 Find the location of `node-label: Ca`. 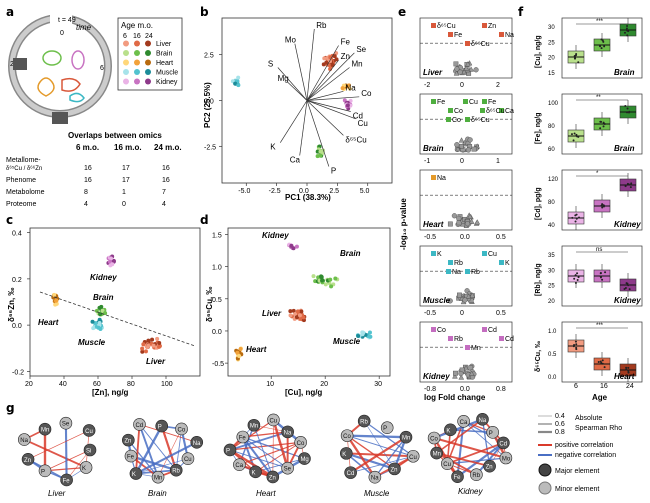

node-label: Ca is located at coordinates (464, 423).